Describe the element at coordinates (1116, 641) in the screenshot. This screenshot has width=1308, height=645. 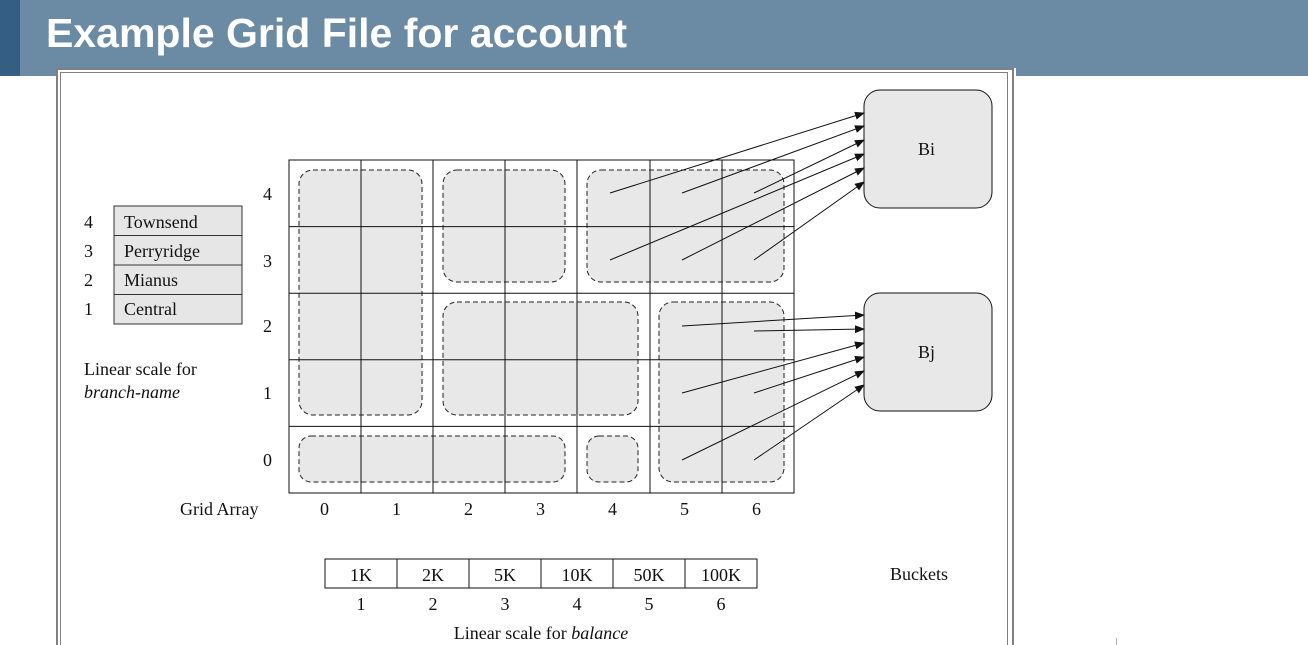
I see `divider-tick` at that location.